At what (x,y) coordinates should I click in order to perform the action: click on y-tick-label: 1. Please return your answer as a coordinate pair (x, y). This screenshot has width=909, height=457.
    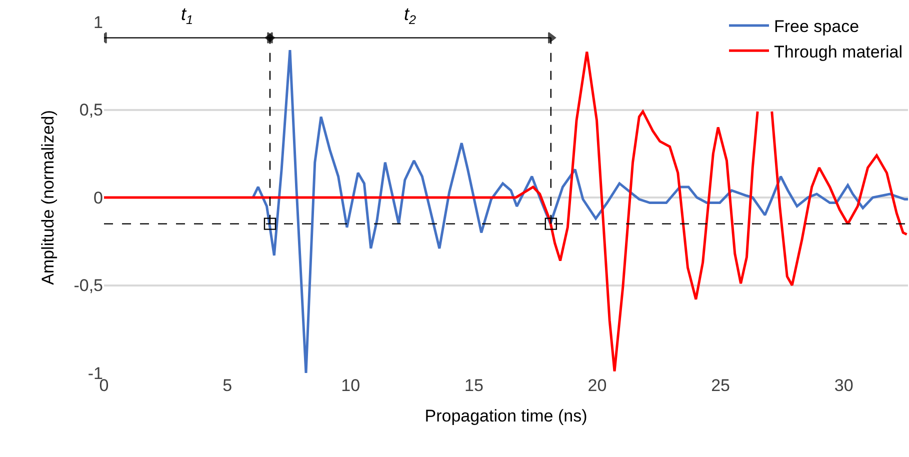
    Looking at the image, I should click on (98, 22).